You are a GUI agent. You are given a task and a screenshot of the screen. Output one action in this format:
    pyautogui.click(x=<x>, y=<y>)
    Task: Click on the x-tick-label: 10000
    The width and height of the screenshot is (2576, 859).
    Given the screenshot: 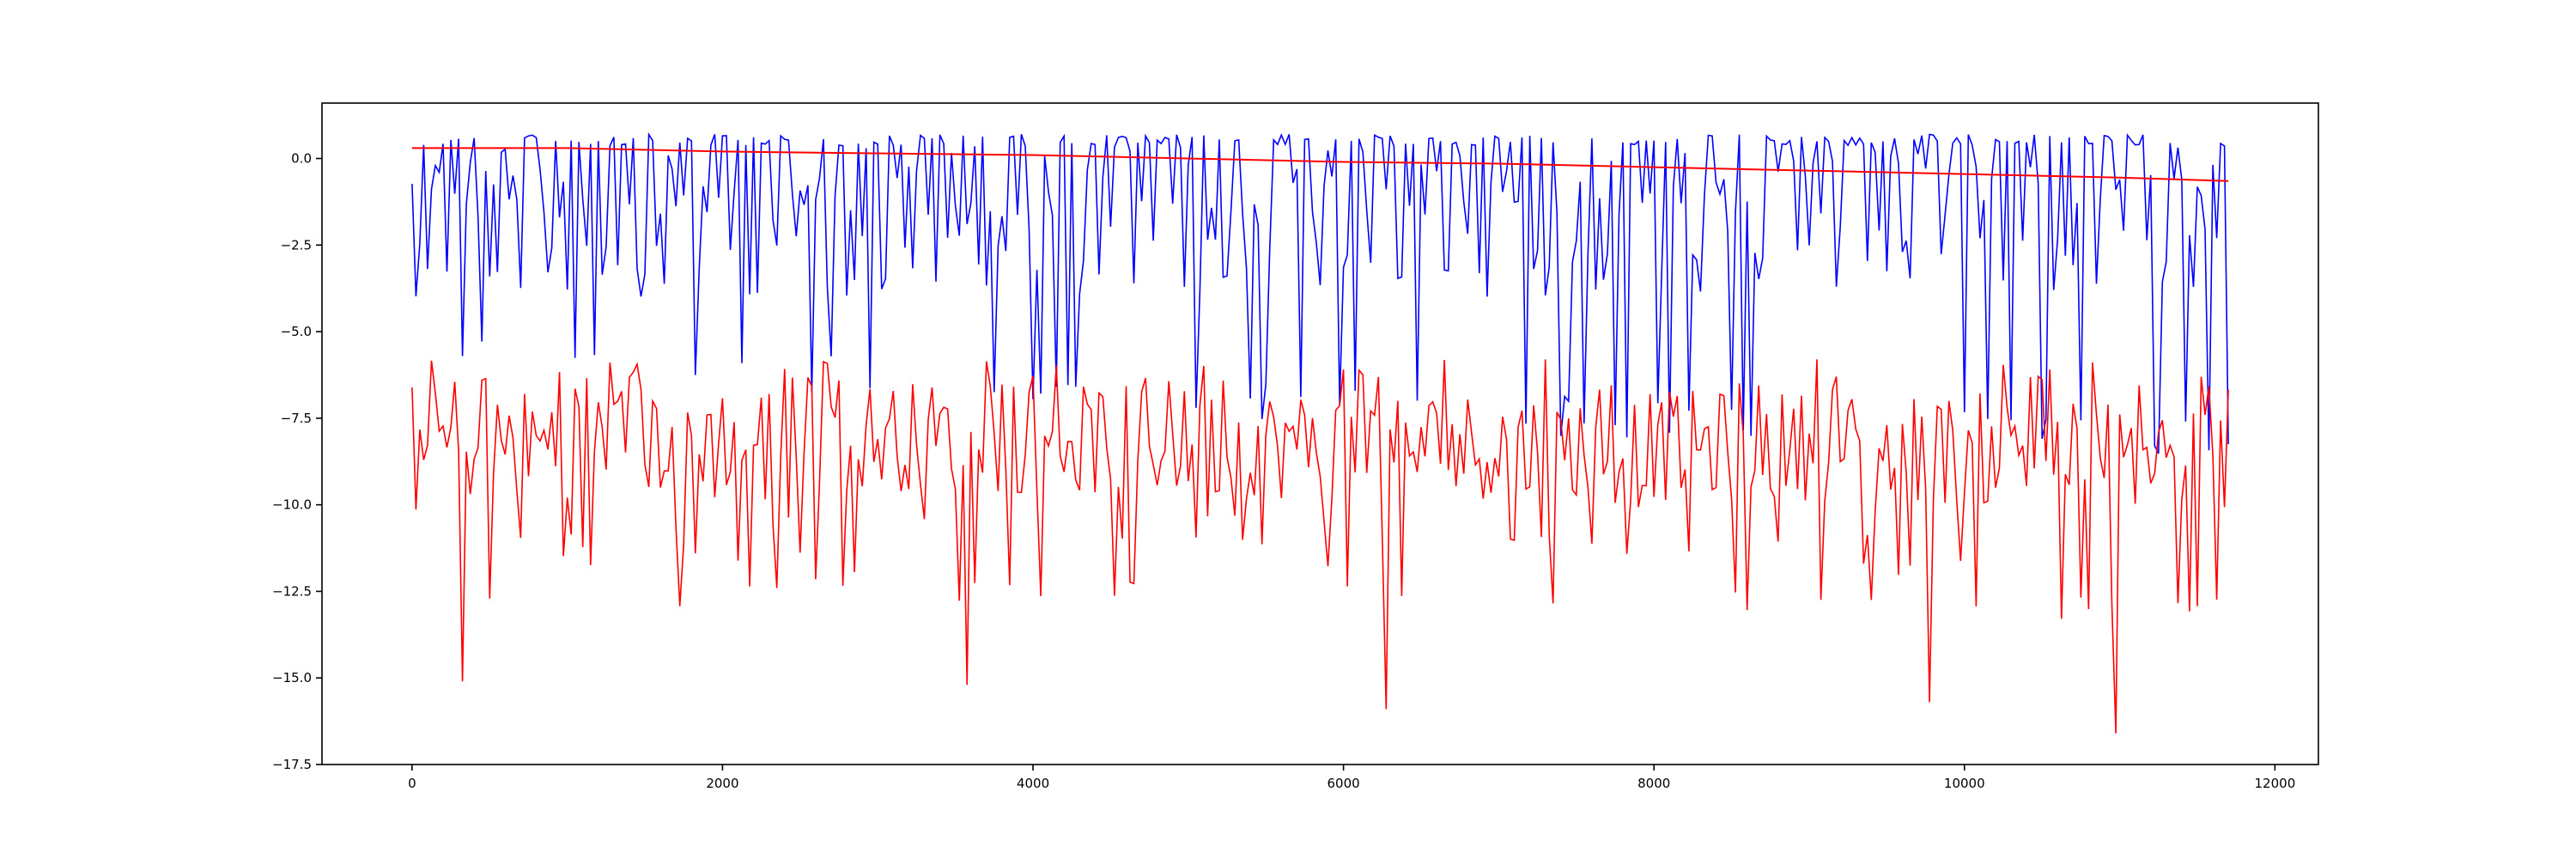 What is the action you would take?
    pyautogui.click(x=1965, y=783)
    